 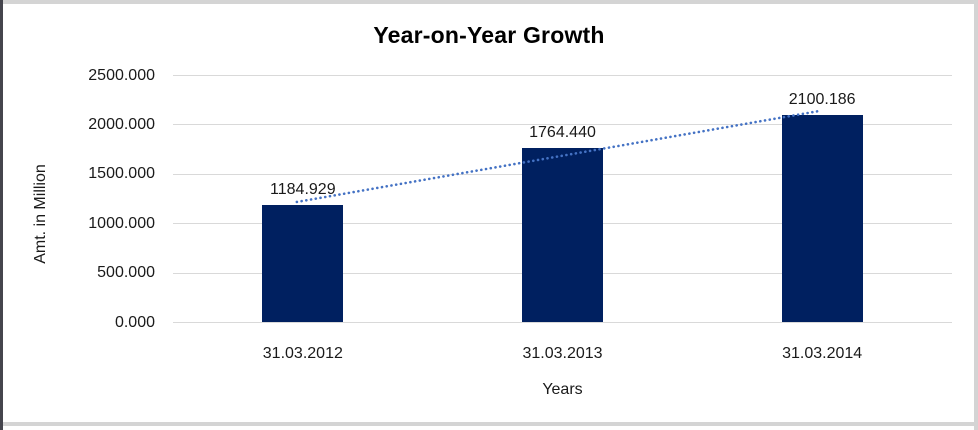 I want to click on data-label: 2100.186, so click(x=822, y=99).